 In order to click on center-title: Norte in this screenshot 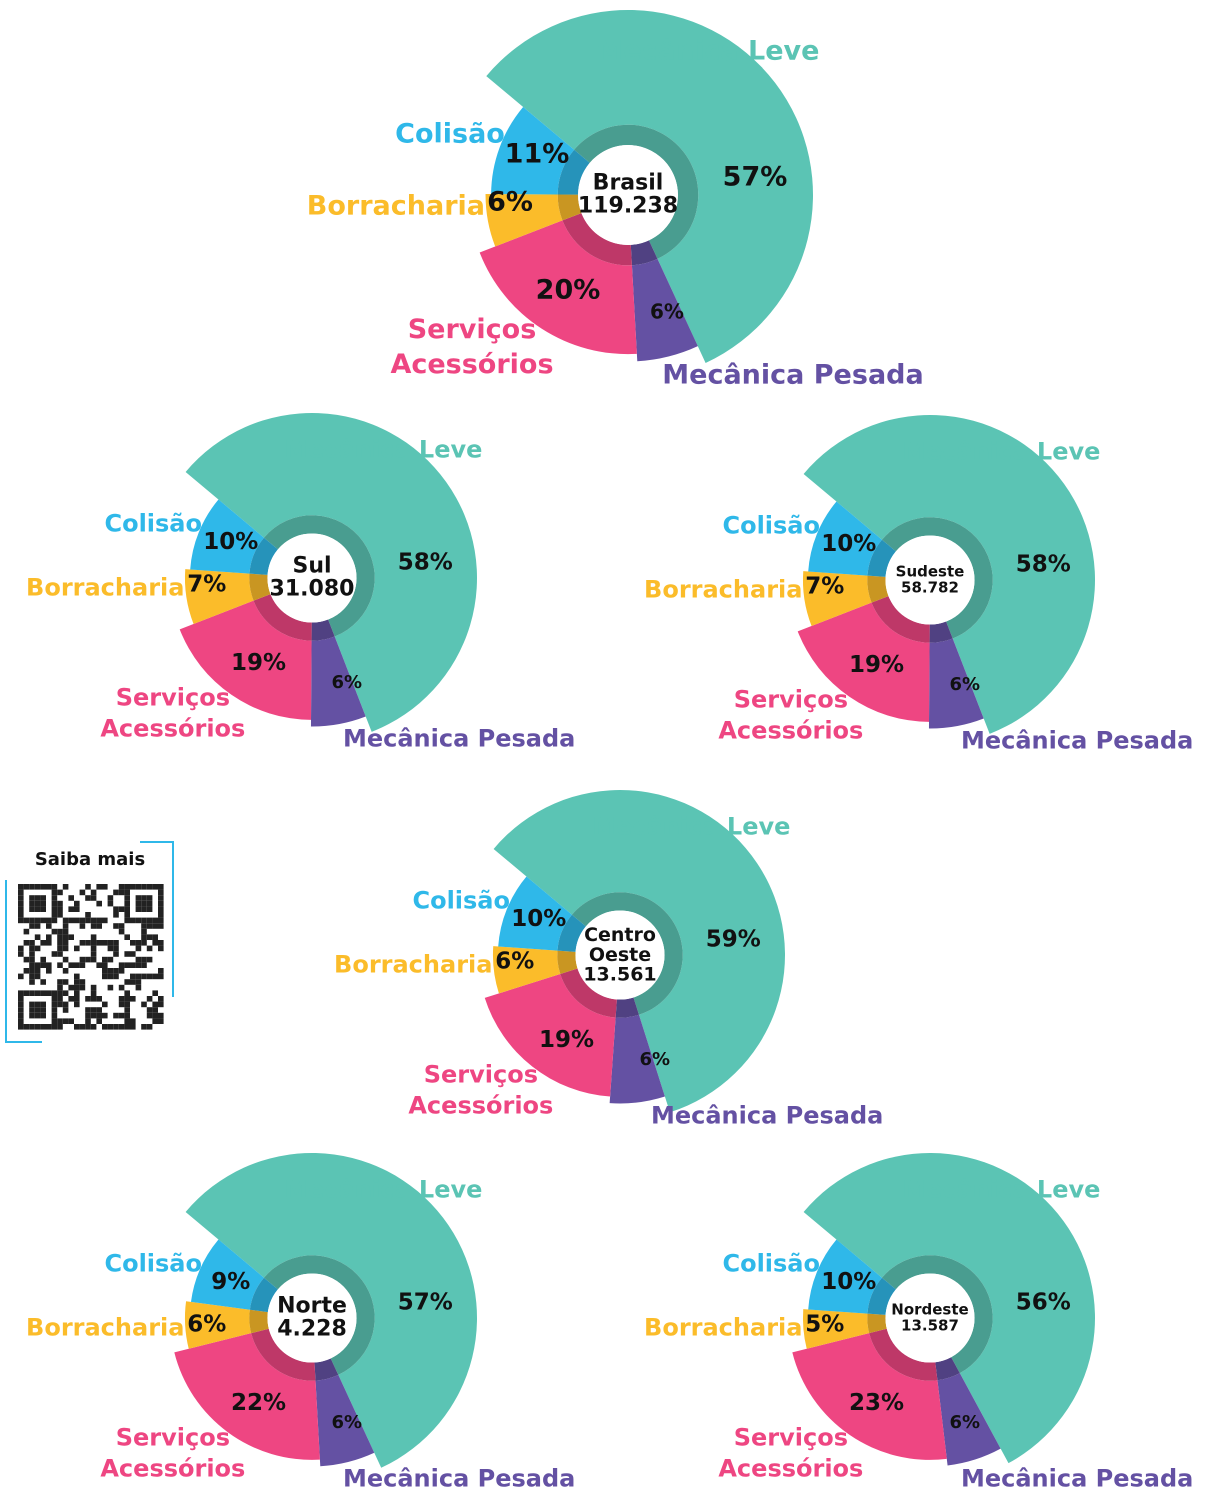, I will do `click(312, 1305)`.